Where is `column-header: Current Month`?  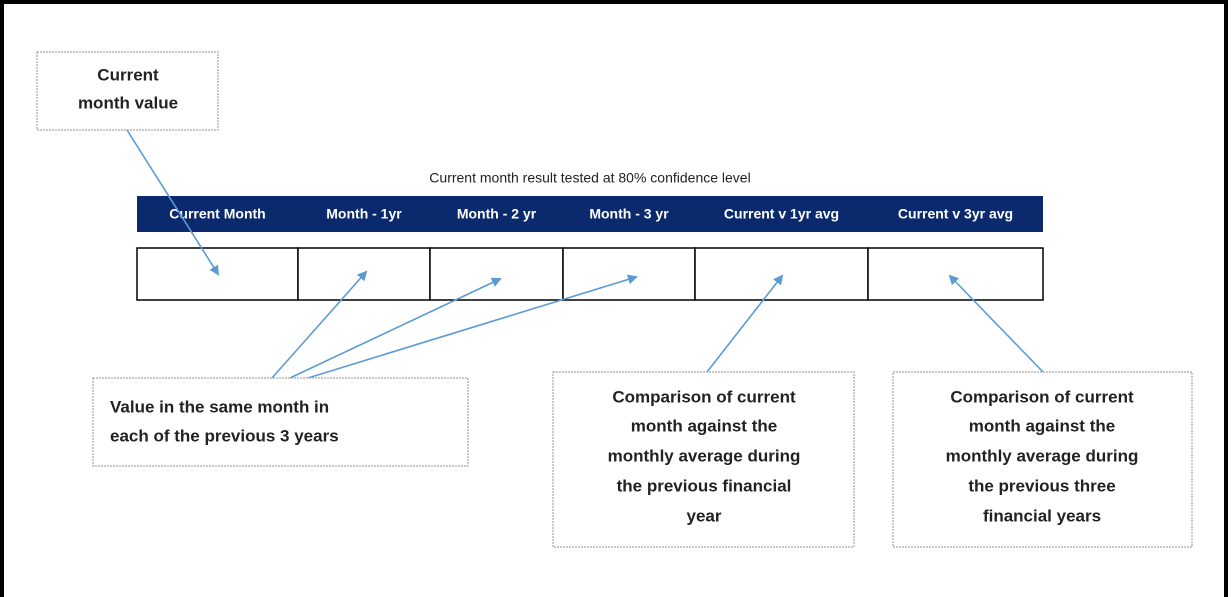
column-header: Current Month is located at coordinates (217, 214).